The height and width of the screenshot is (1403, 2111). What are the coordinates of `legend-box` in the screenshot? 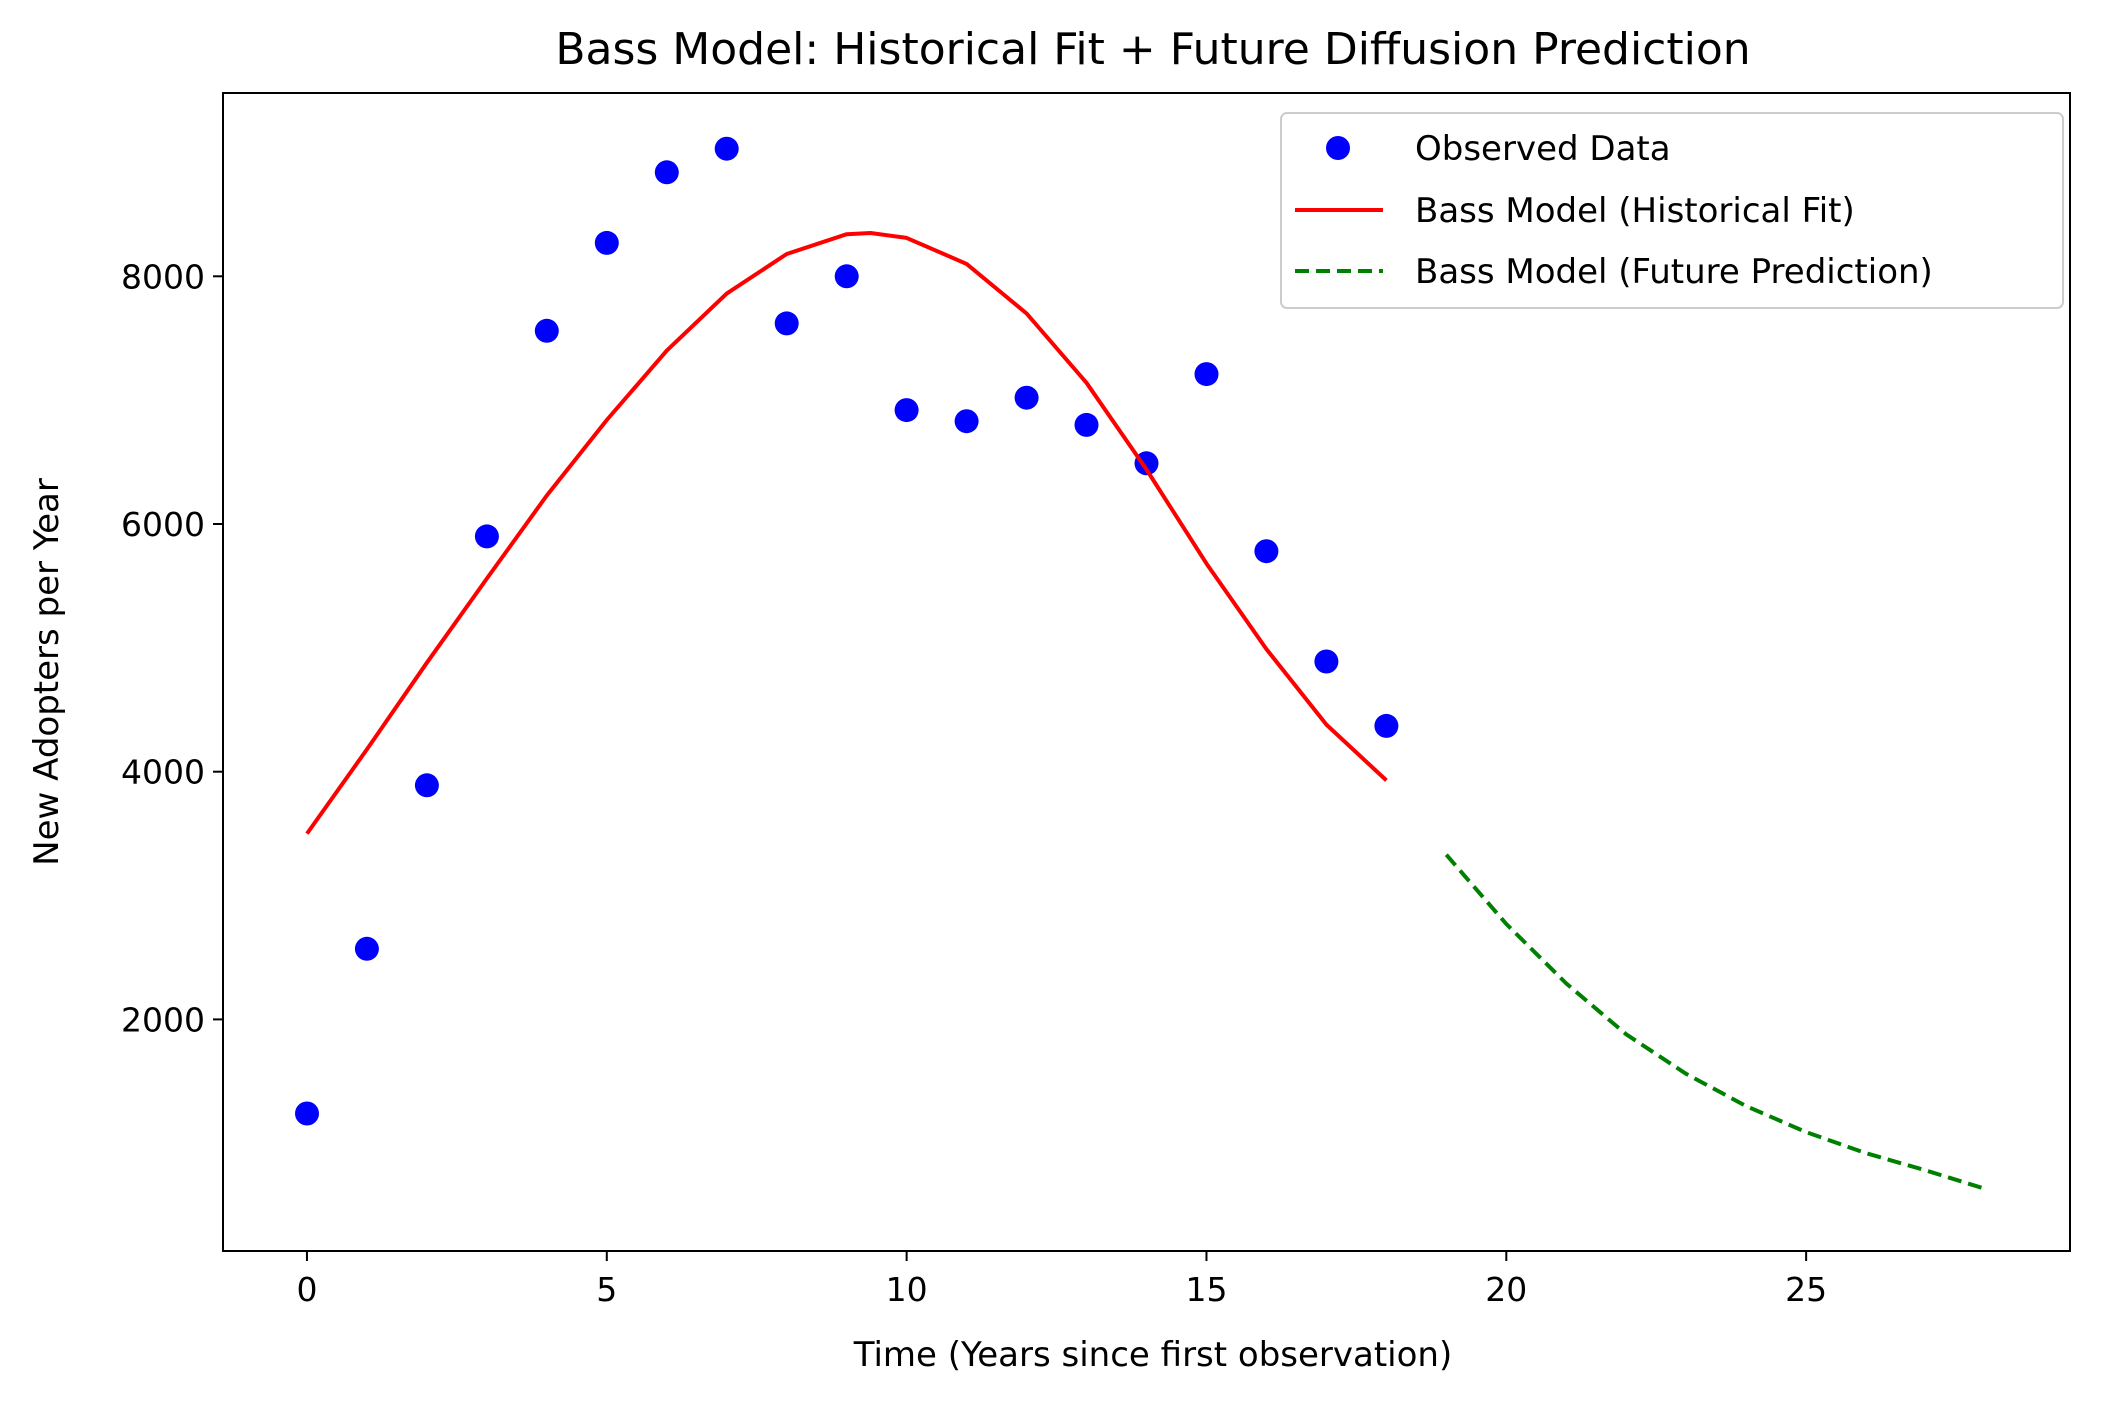 It's located at (1672, 210).